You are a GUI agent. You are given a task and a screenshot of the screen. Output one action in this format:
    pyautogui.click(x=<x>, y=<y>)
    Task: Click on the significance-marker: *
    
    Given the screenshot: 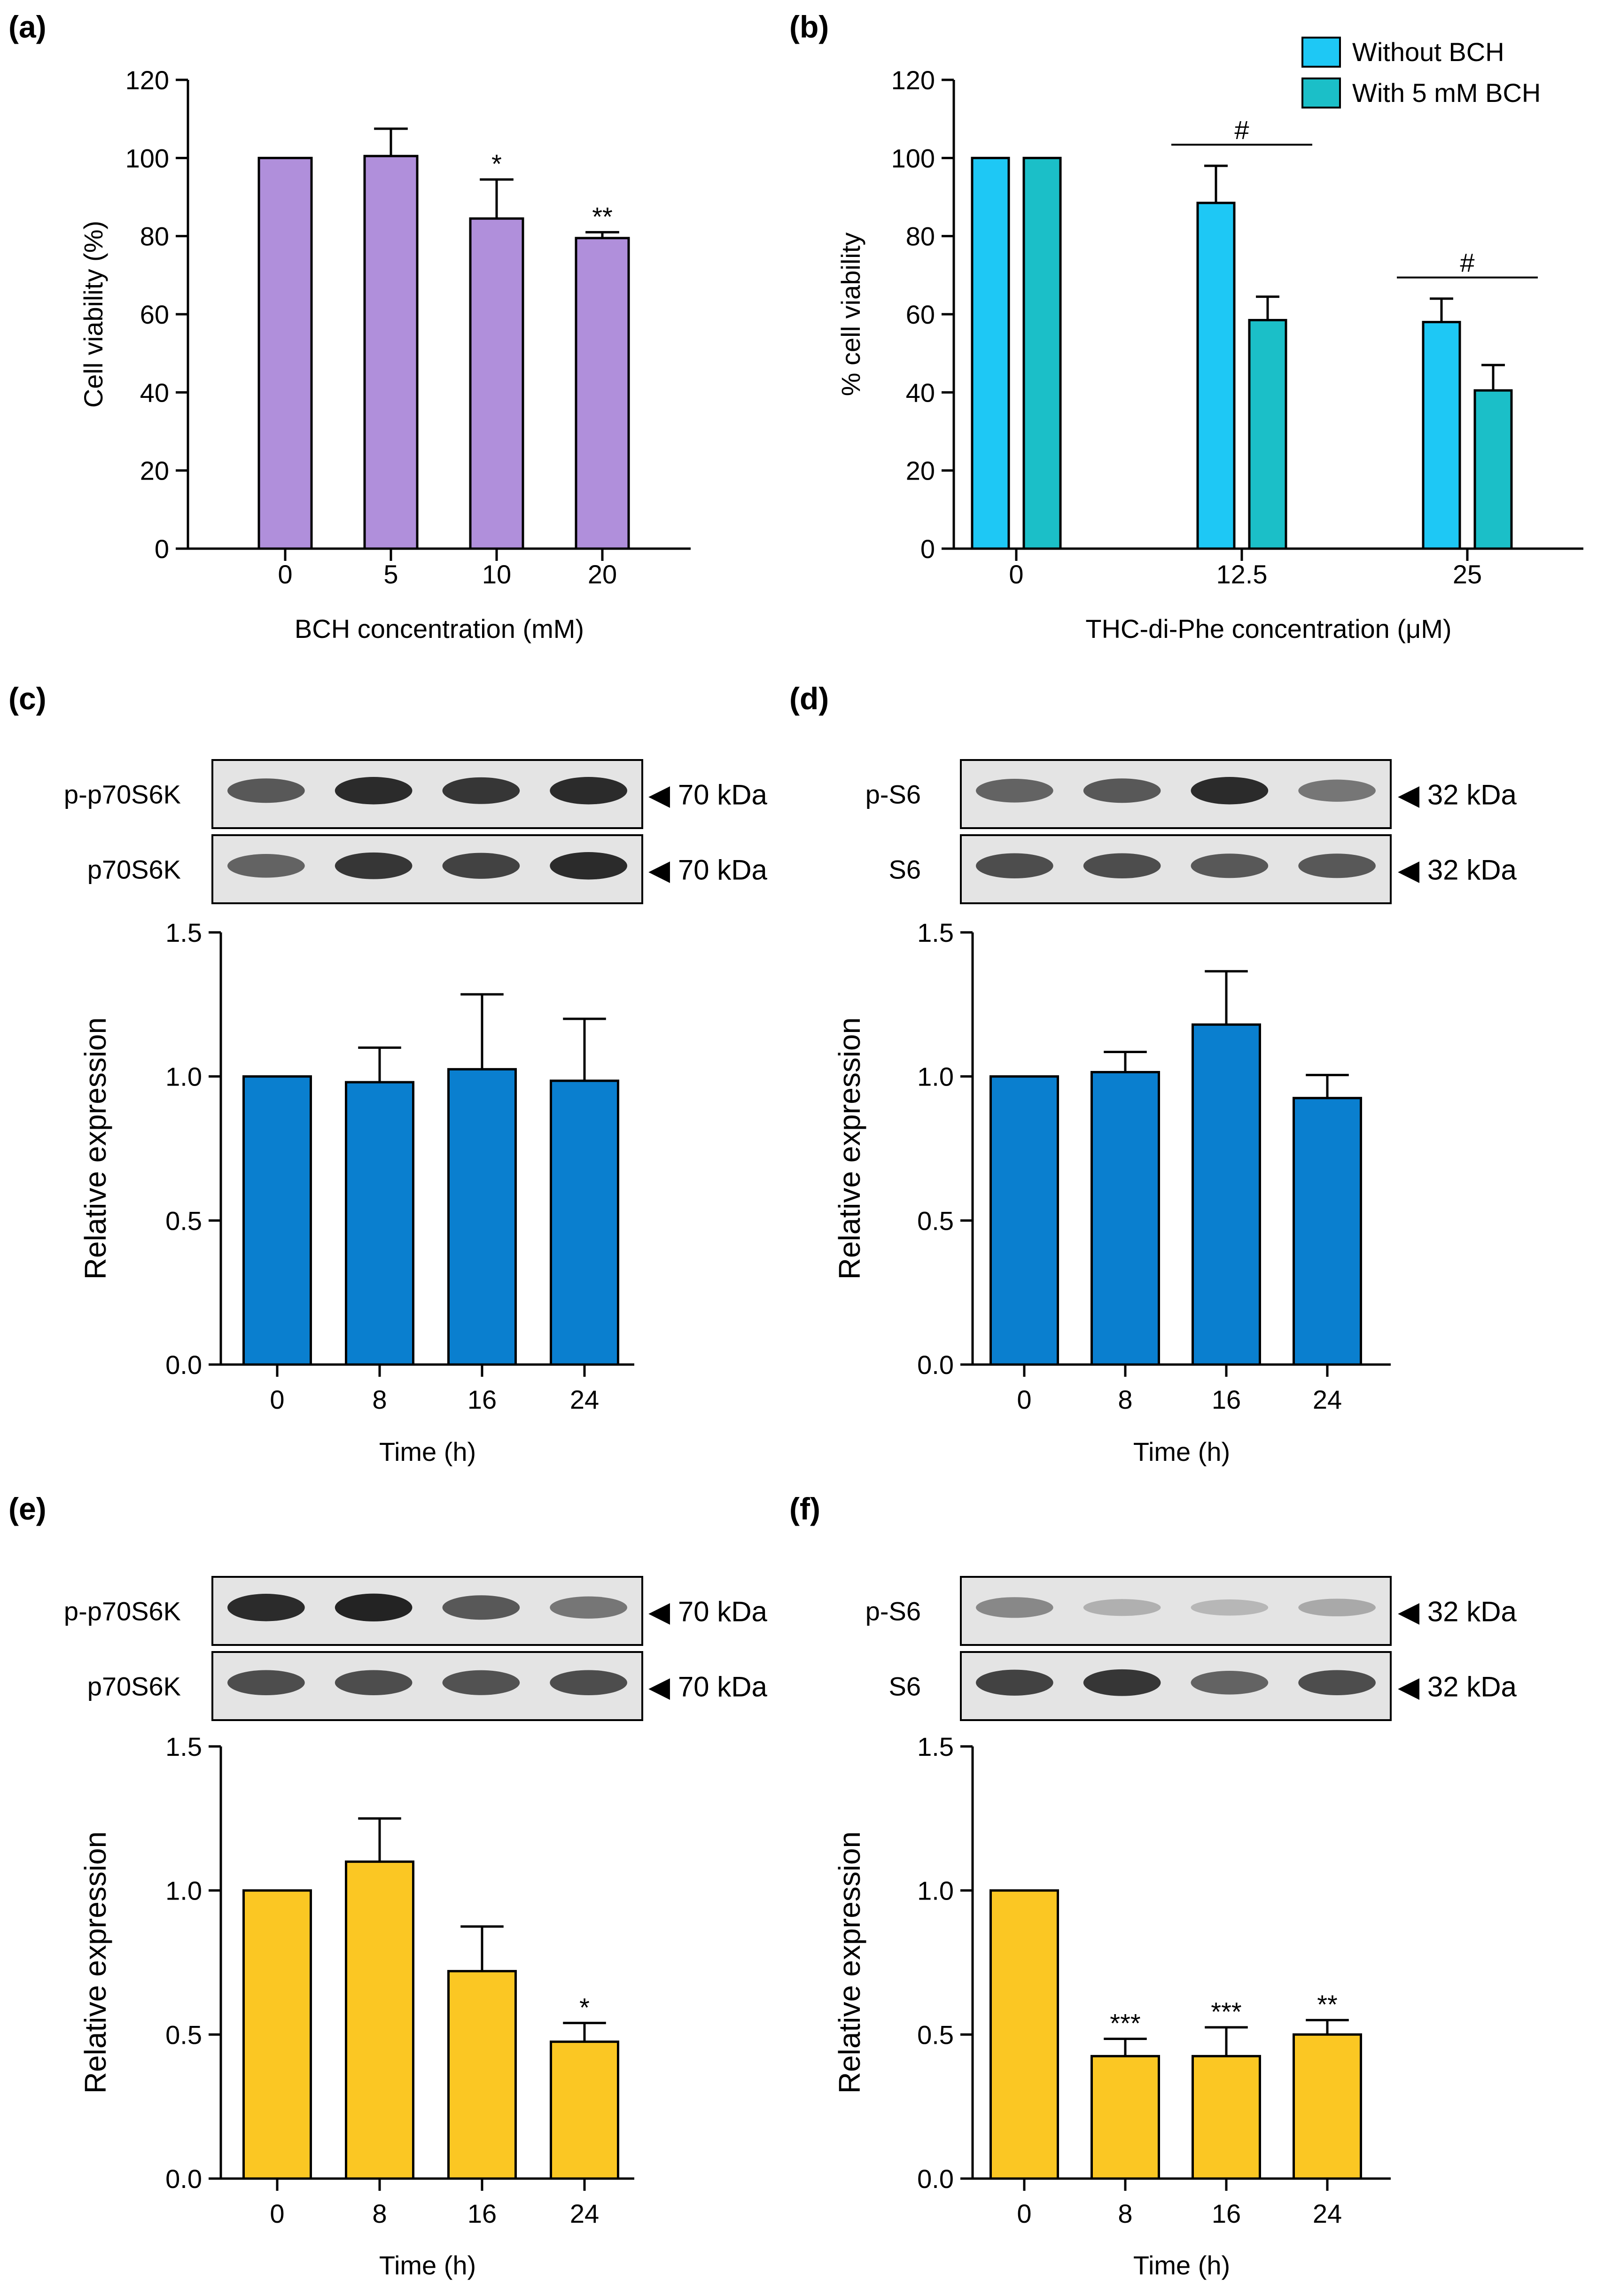 What is the action you would take?
    pyautogui.click(x=496, y=163)
    